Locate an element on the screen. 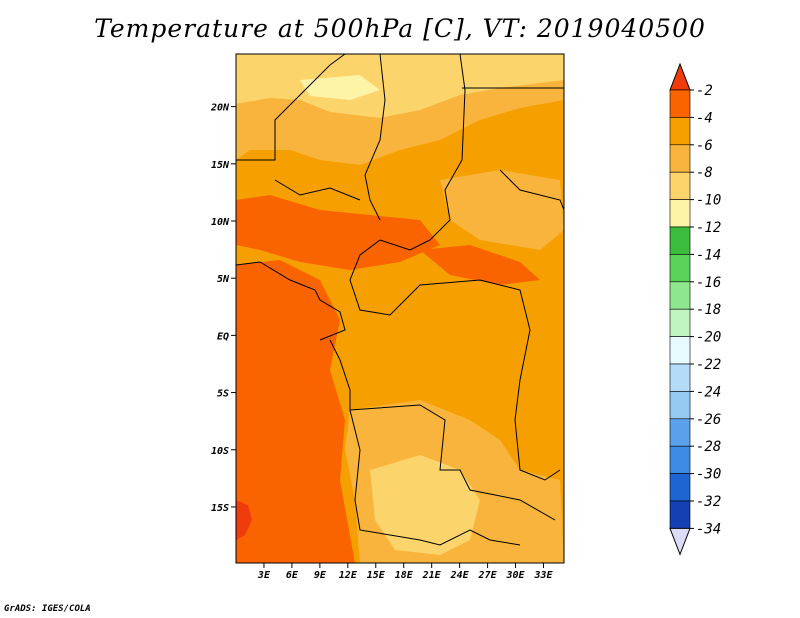  colorbar-label: -8 is located at coordinates (704, 173).